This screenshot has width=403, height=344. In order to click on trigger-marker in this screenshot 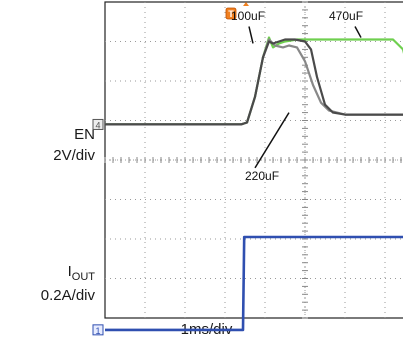, I will do `click(231, 13)`.